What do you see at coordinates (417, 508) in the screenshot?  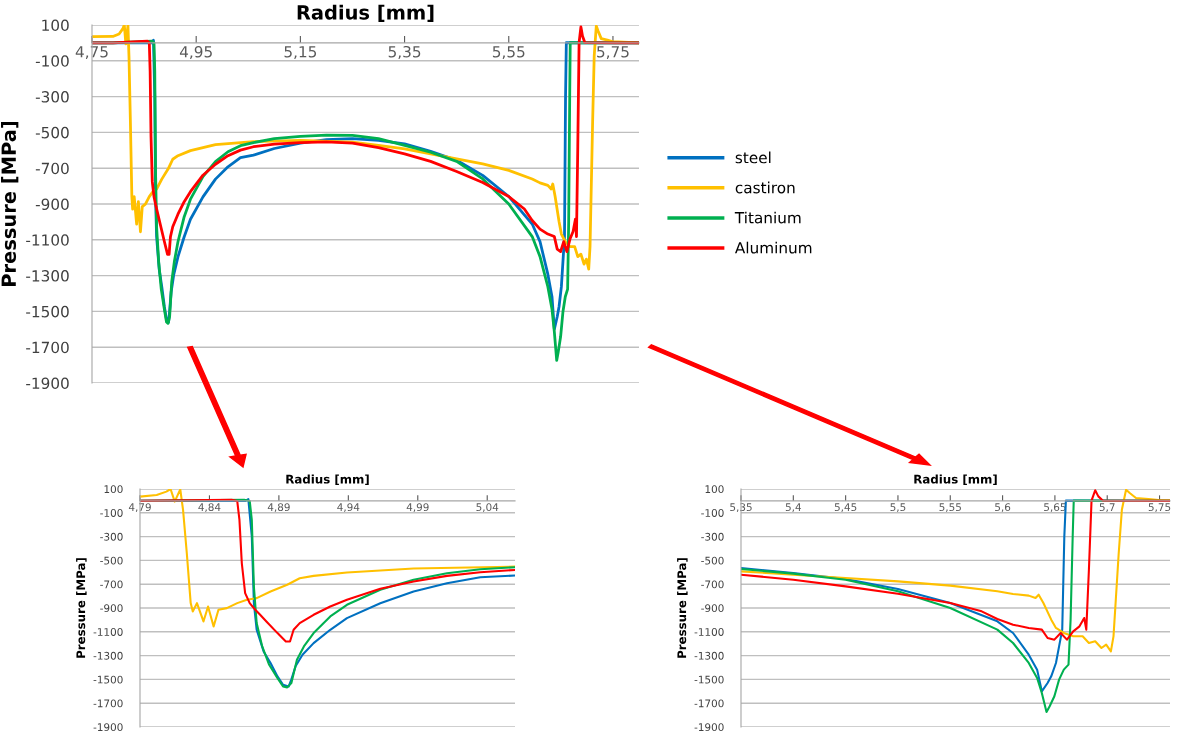 I see `x-tick-label: 4,99` at bounding box center [417, 508].